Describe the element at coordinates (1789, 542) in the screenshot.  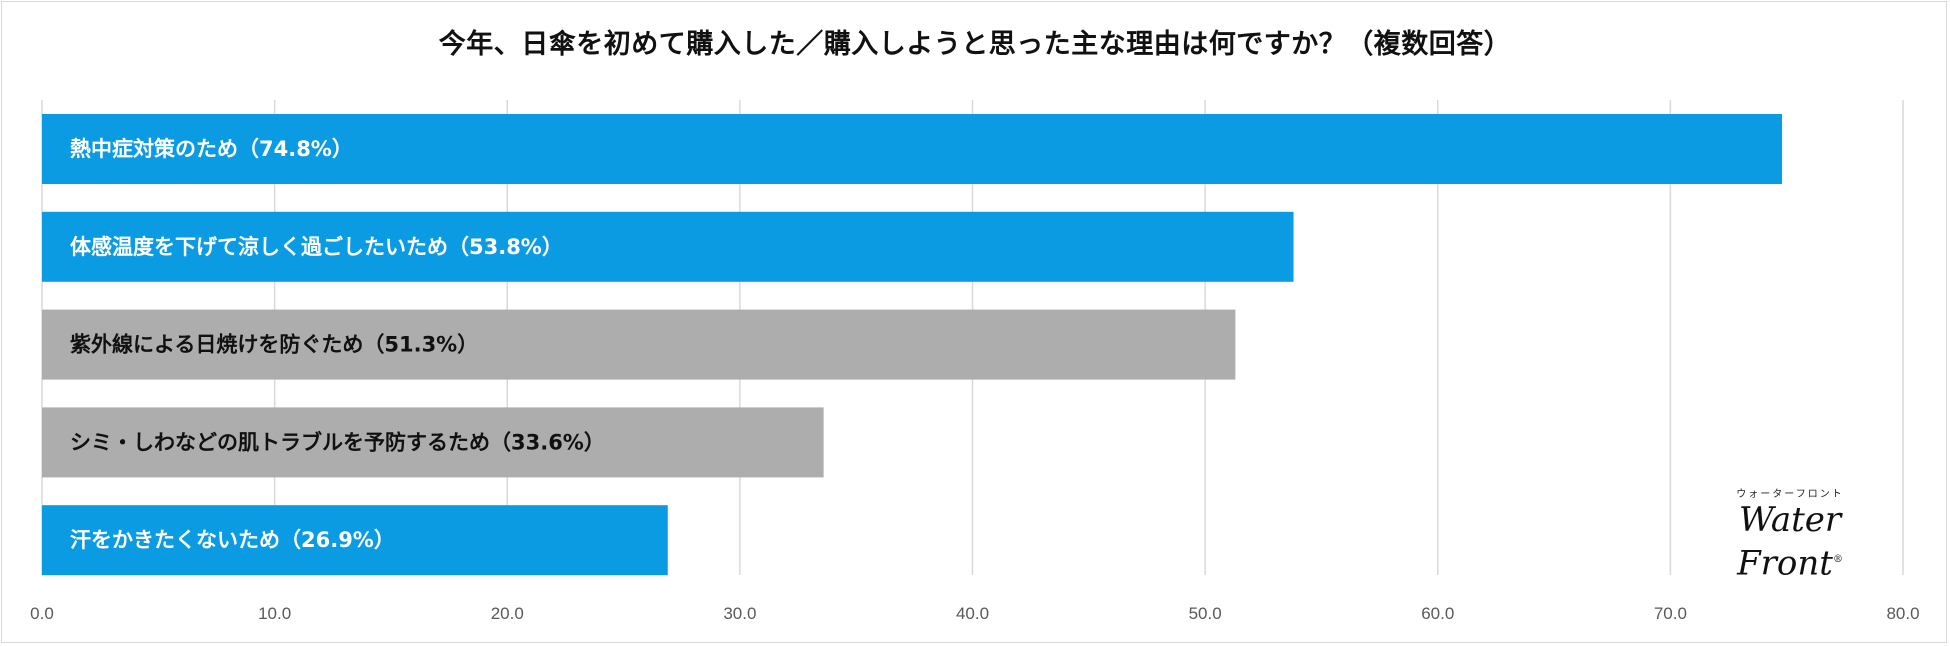
I see `logo-word: Water Front` at that location.